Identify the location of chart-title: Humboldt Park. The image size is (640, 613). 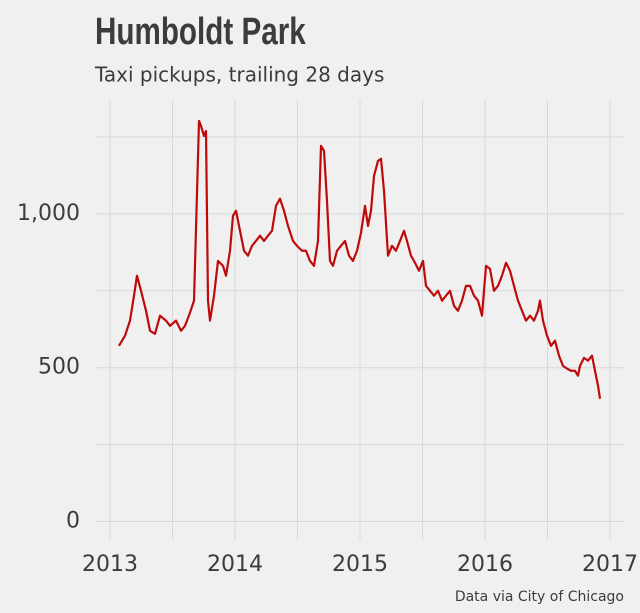
(200, 32).